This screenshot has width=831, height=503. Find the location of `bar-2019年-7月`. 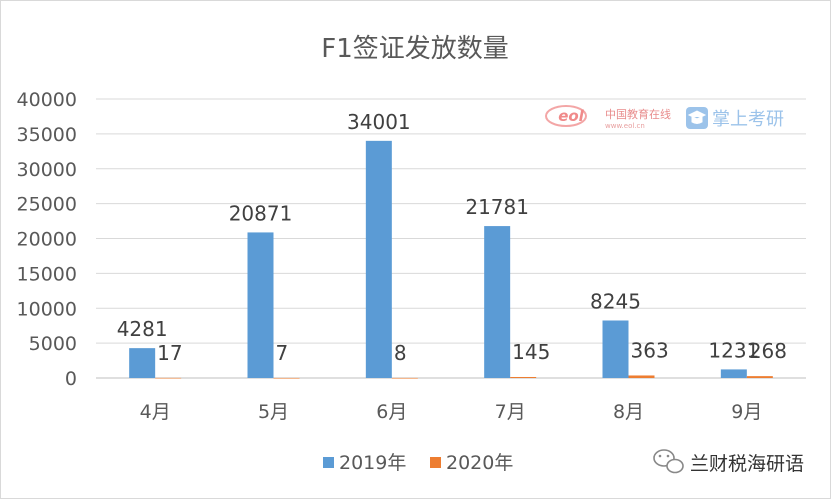

bar-2019年-7月 is located at coordinates (497, 302).